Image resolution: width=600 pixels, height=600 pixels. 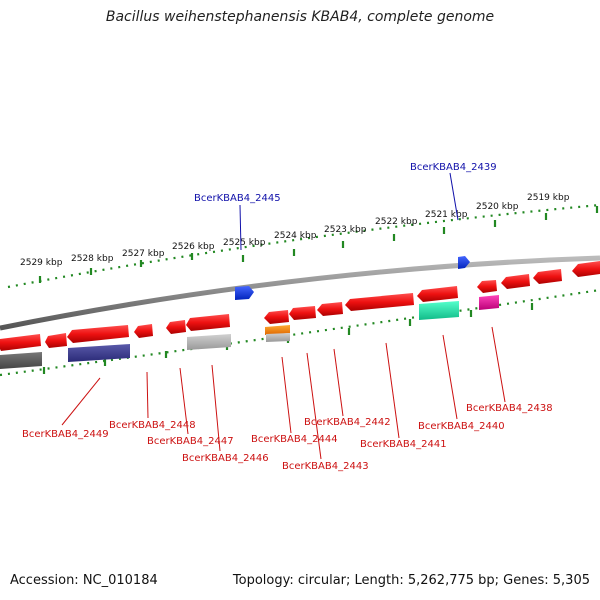 I want to click on gene-label-2449: BcerKBAB4_2449, so click(x=65, y=434).